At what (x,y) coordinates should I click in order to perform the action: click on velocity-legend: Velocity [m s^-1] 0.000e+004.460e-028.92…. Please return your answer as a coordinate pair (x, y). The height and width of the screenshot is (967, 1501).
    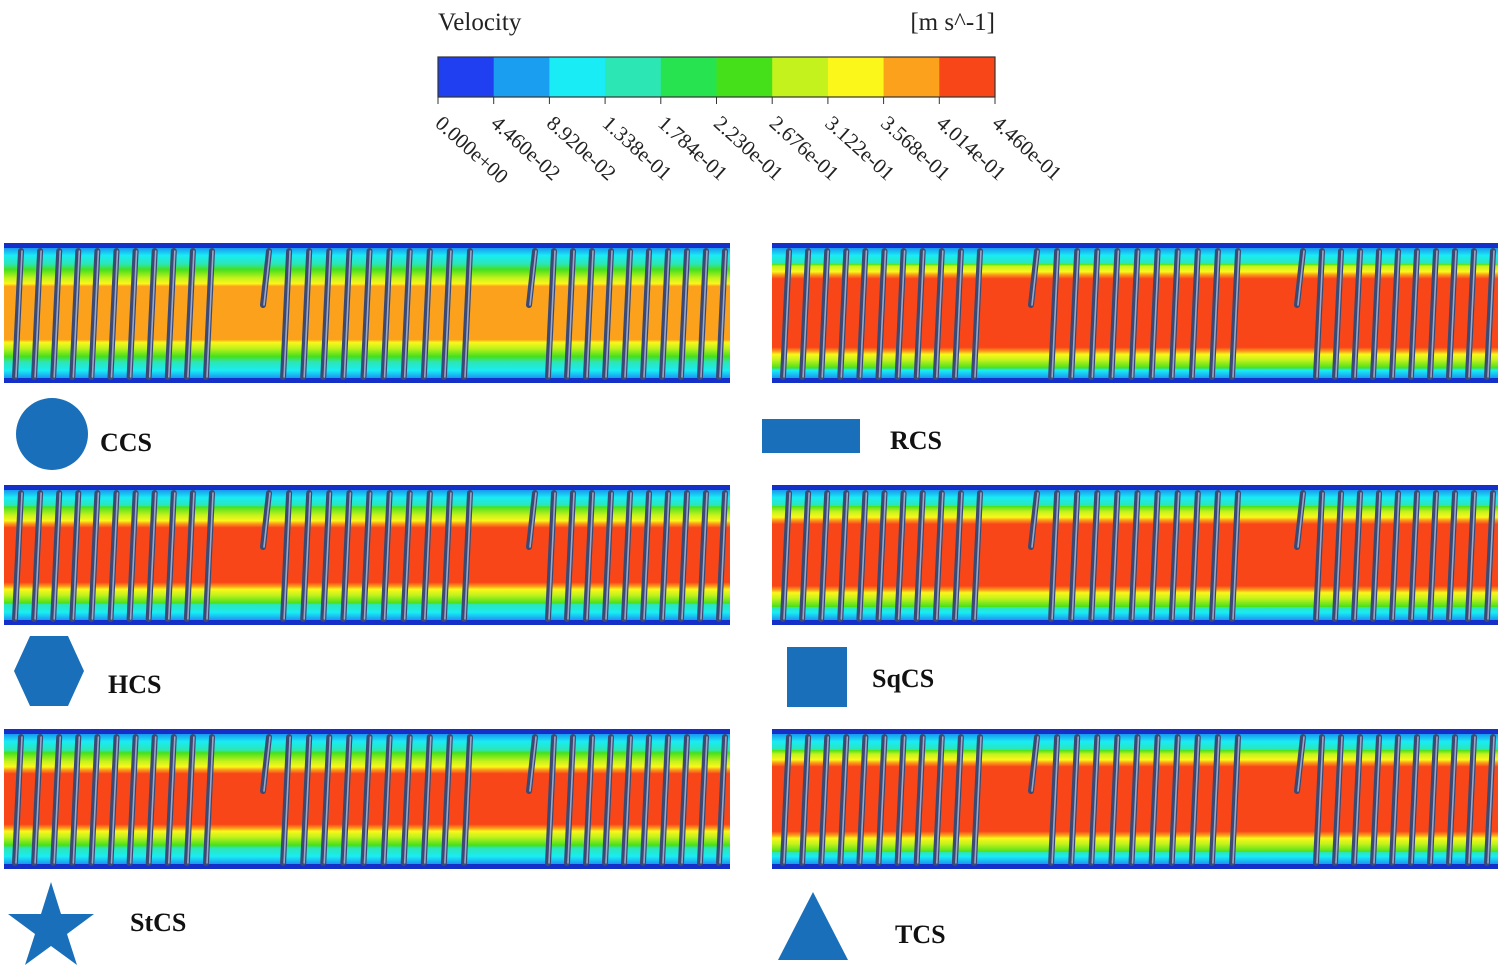
    Looking at the image, I should click on (749, 99).